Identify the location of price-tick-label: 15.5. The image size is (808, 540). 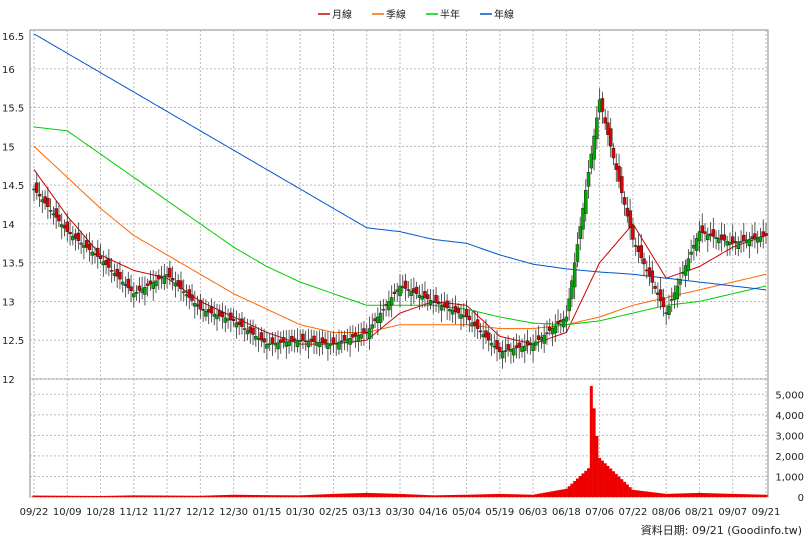
(13, 109).